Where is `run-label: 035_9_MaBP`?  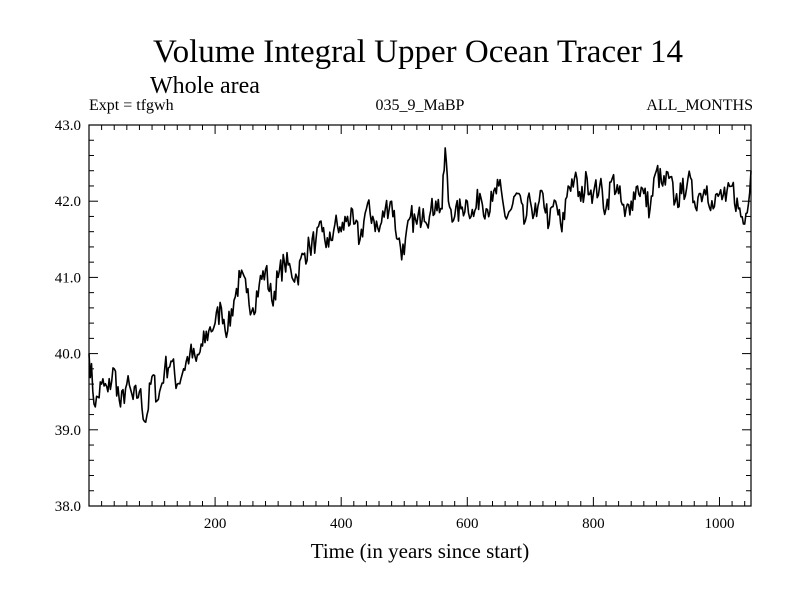
run-label: 035_9_MaBP is located at coordinates (420, 105).